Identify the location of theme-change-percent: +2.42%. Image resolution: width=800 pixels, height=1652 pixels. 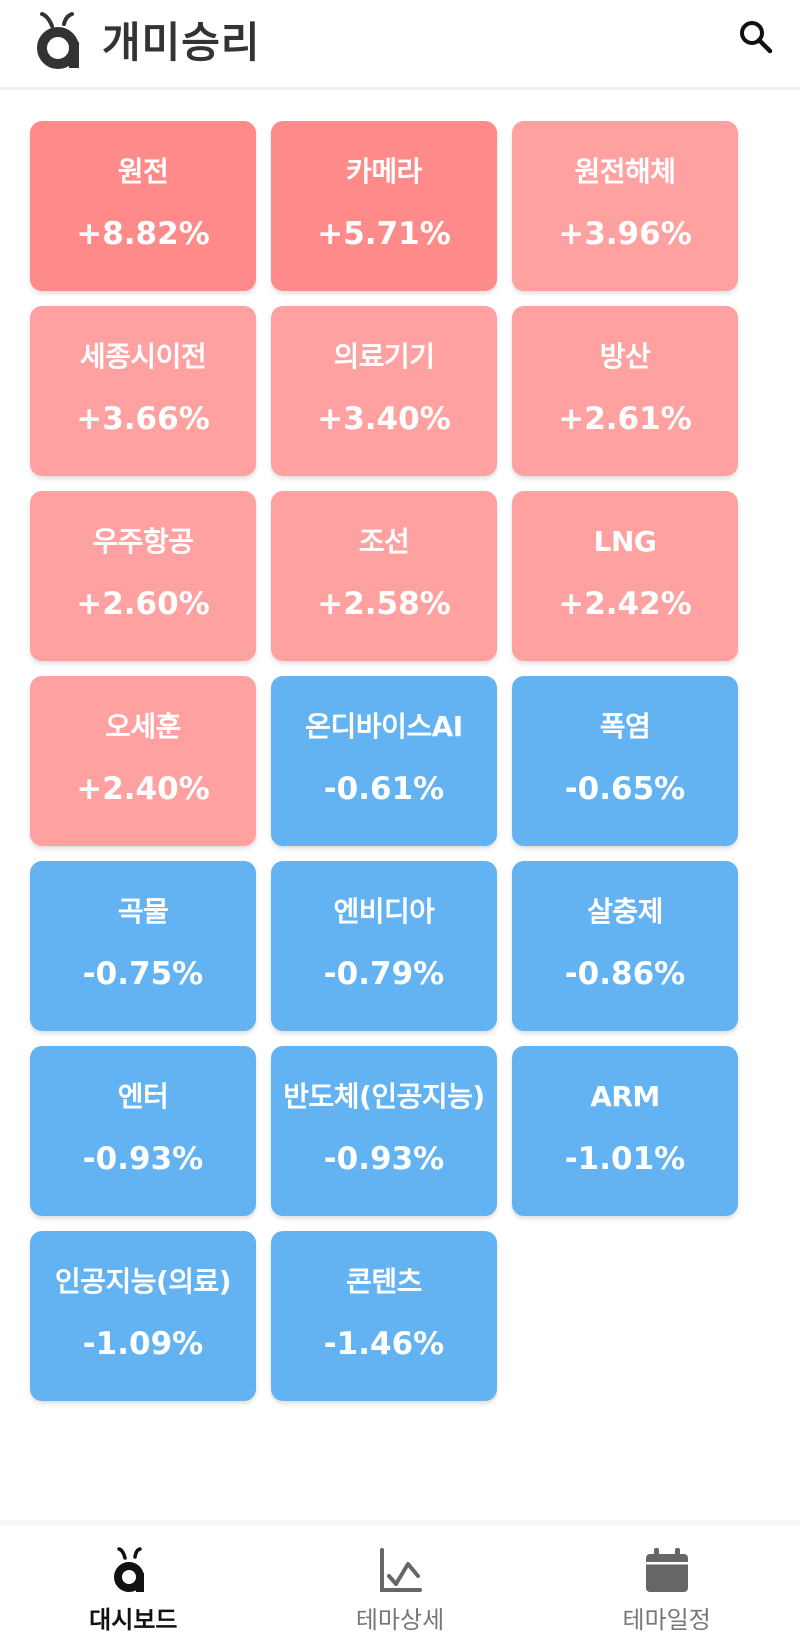
(625, 604).